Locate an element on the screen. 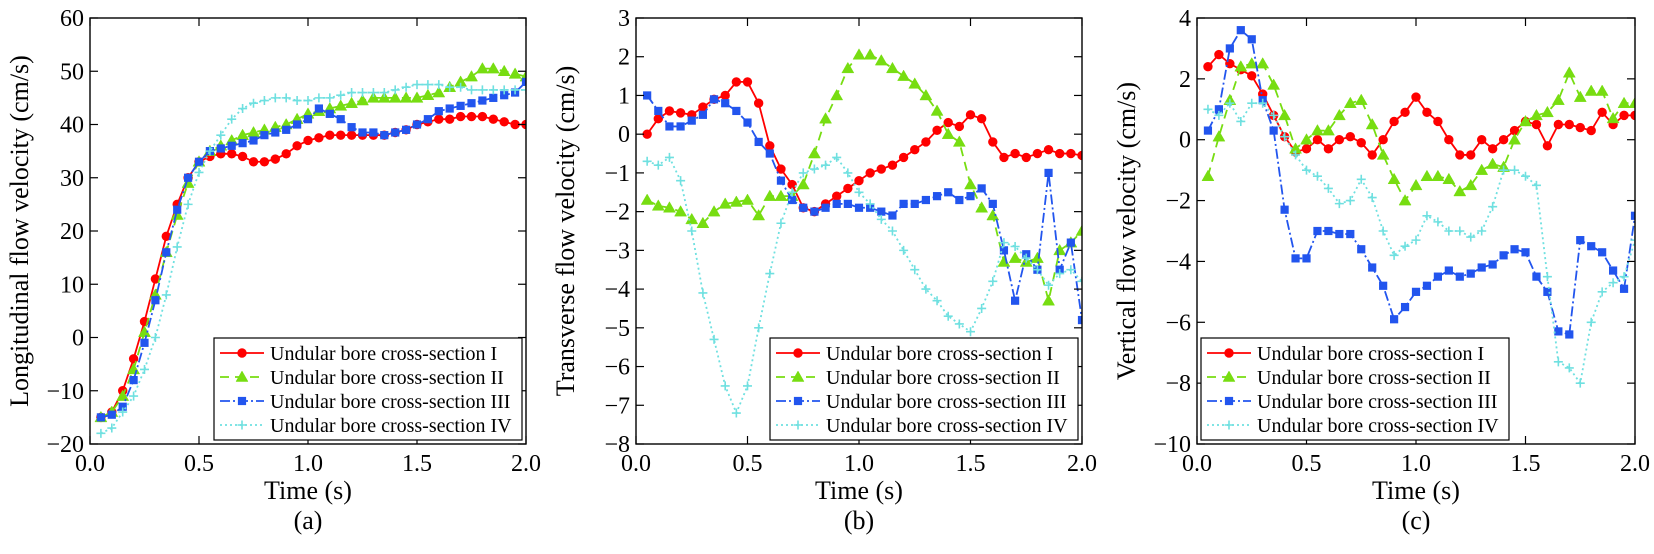 This screenshot has width=1654, height=554. y-axis-label: Longitudinal flow velocity (cm/s) is located at coordinates (19, 231).